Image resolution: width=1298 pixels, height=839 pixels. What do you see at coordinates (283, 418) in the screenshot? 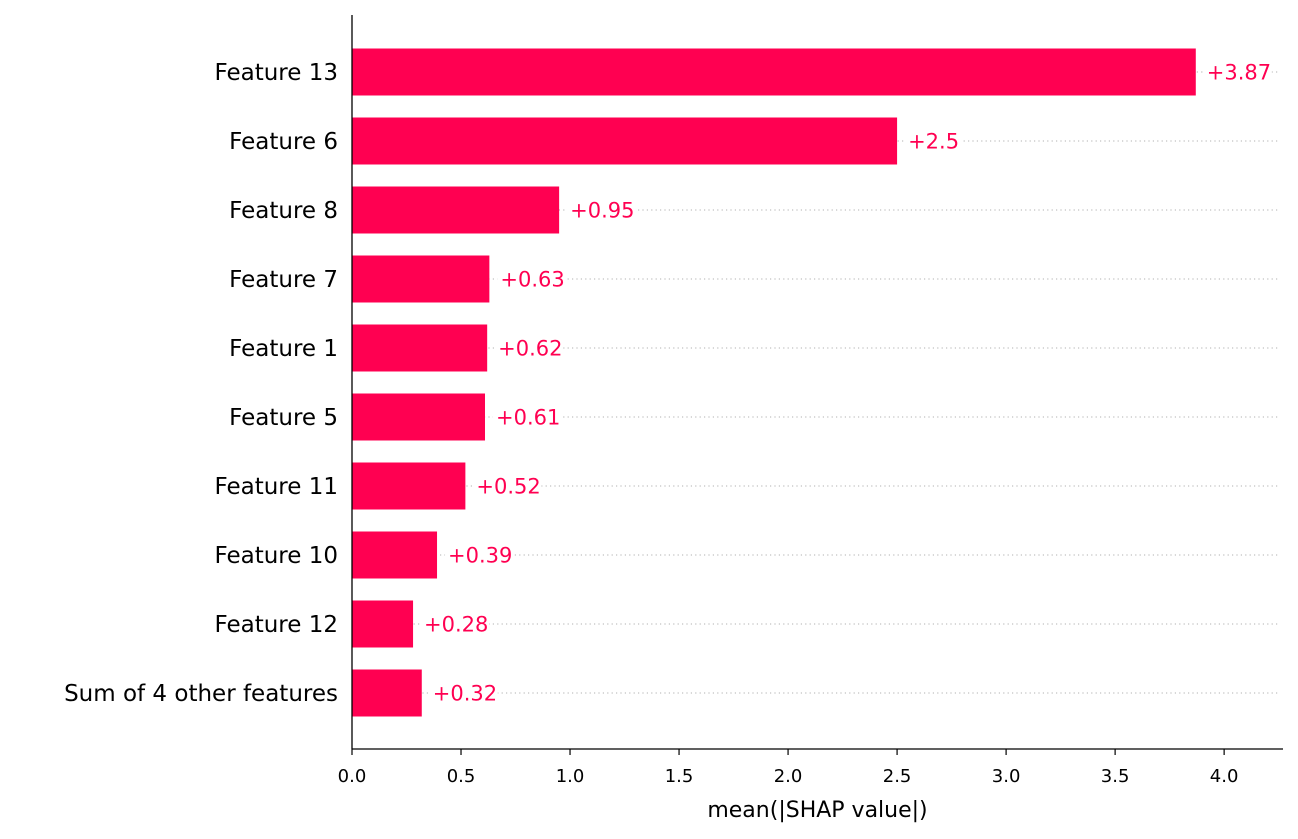
I see `category-label: Feature 5` at bounding box center [283, 418].